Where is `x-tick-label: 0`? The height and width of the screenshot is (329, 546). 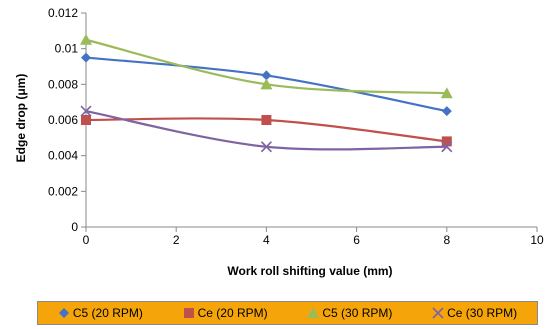 x-tick-label: 0 is located at coordinates (86, 240).